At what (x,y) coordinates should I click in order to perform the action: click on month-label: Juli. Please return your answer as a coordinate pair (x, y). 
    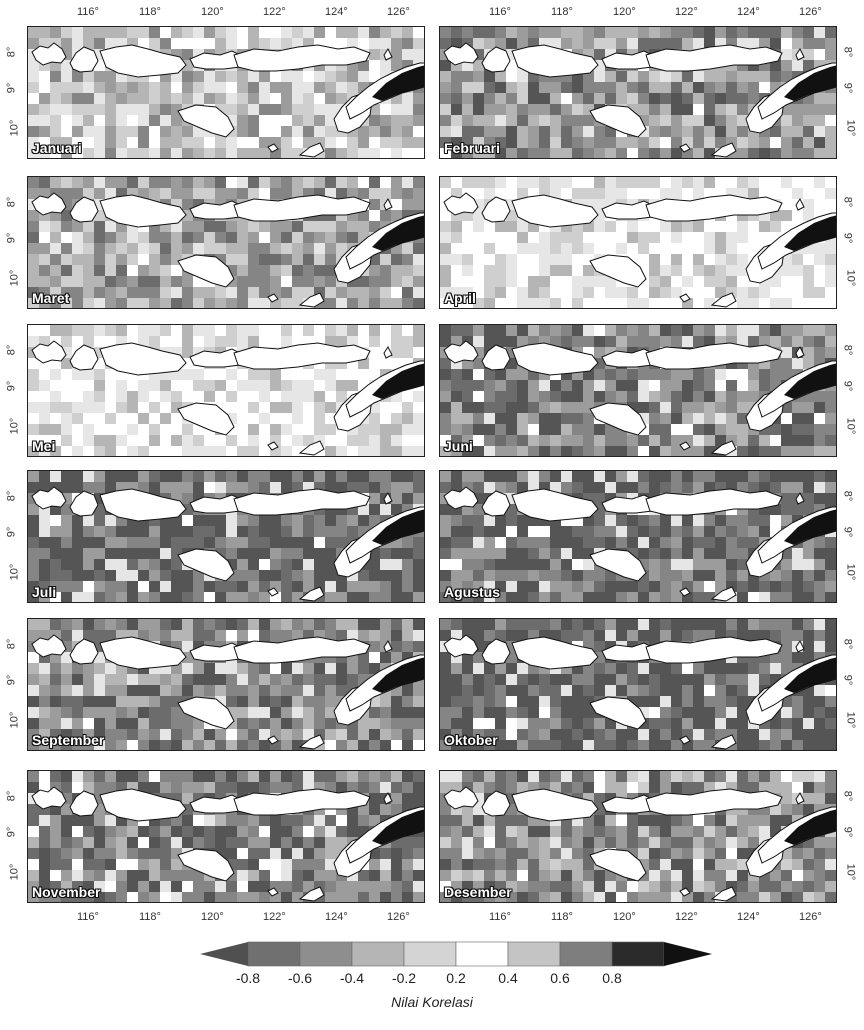
    Looking at the image, I should click on (44, 592).